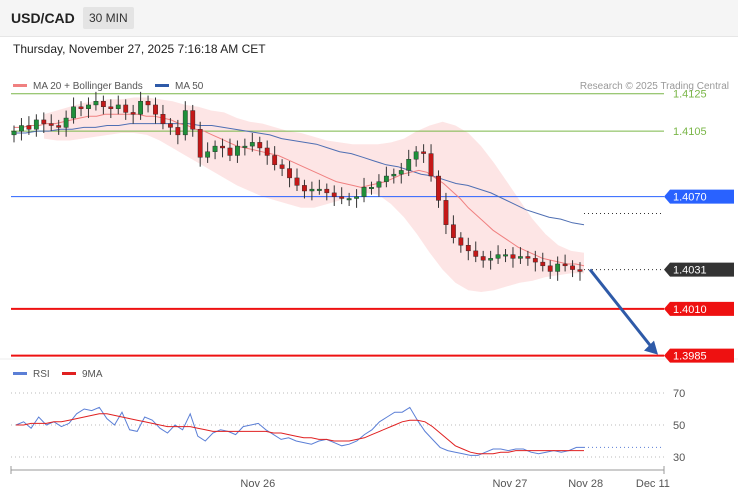 The image size is (738, 500). I want to click on price-label-text: 1.3985, so click(690, 357).